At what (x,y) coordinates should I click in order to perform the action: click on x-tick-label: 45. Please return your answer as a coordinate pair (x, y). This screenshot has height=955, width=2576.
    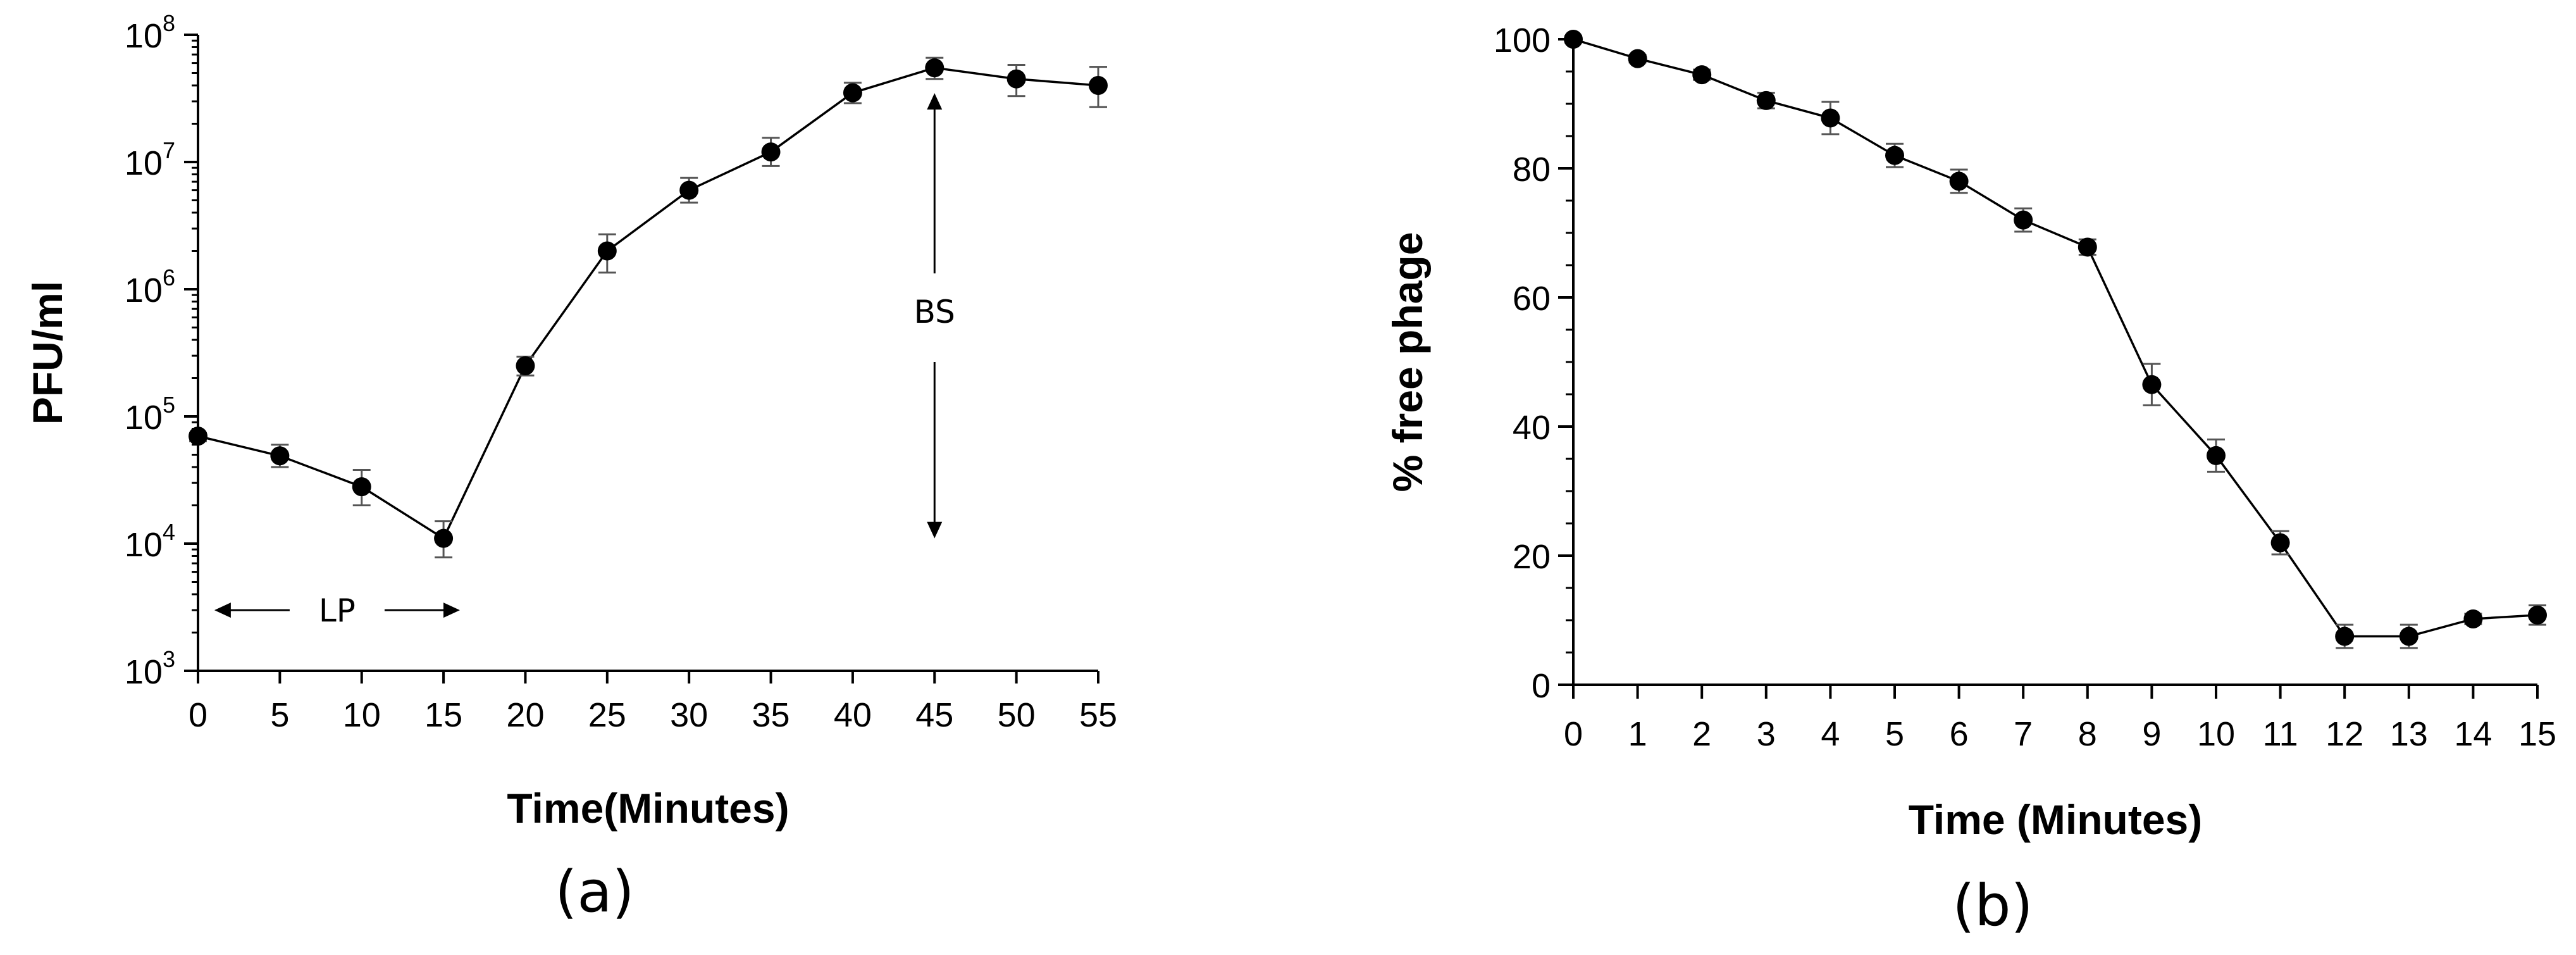
    Looking at the image, I should click on (934, 715).